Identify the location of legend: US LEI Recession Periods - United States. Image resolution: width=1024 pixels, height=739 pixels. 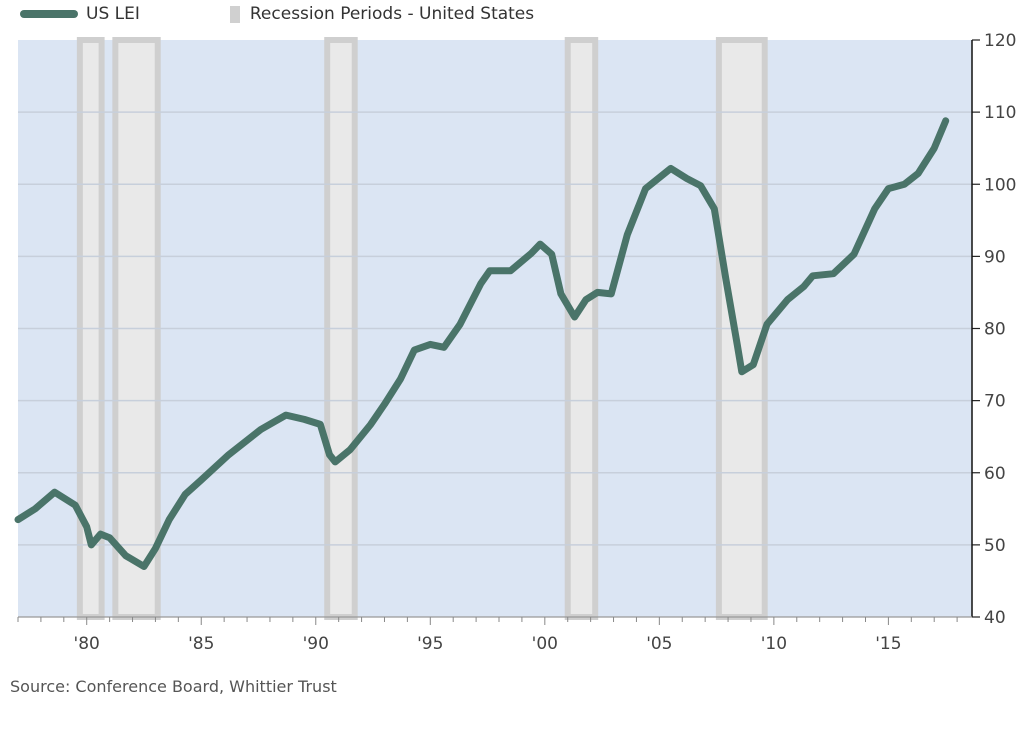
(277, 14).